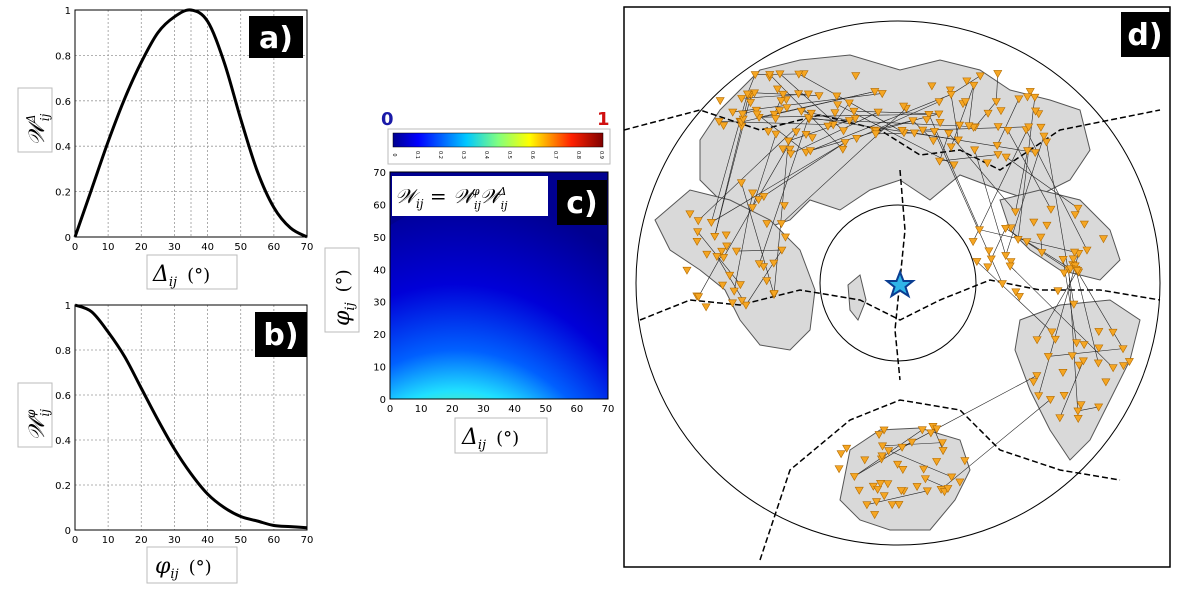 This screenshot has height=590, width=1179. I want to click on x-tick-label: 70, so click(608, 409).